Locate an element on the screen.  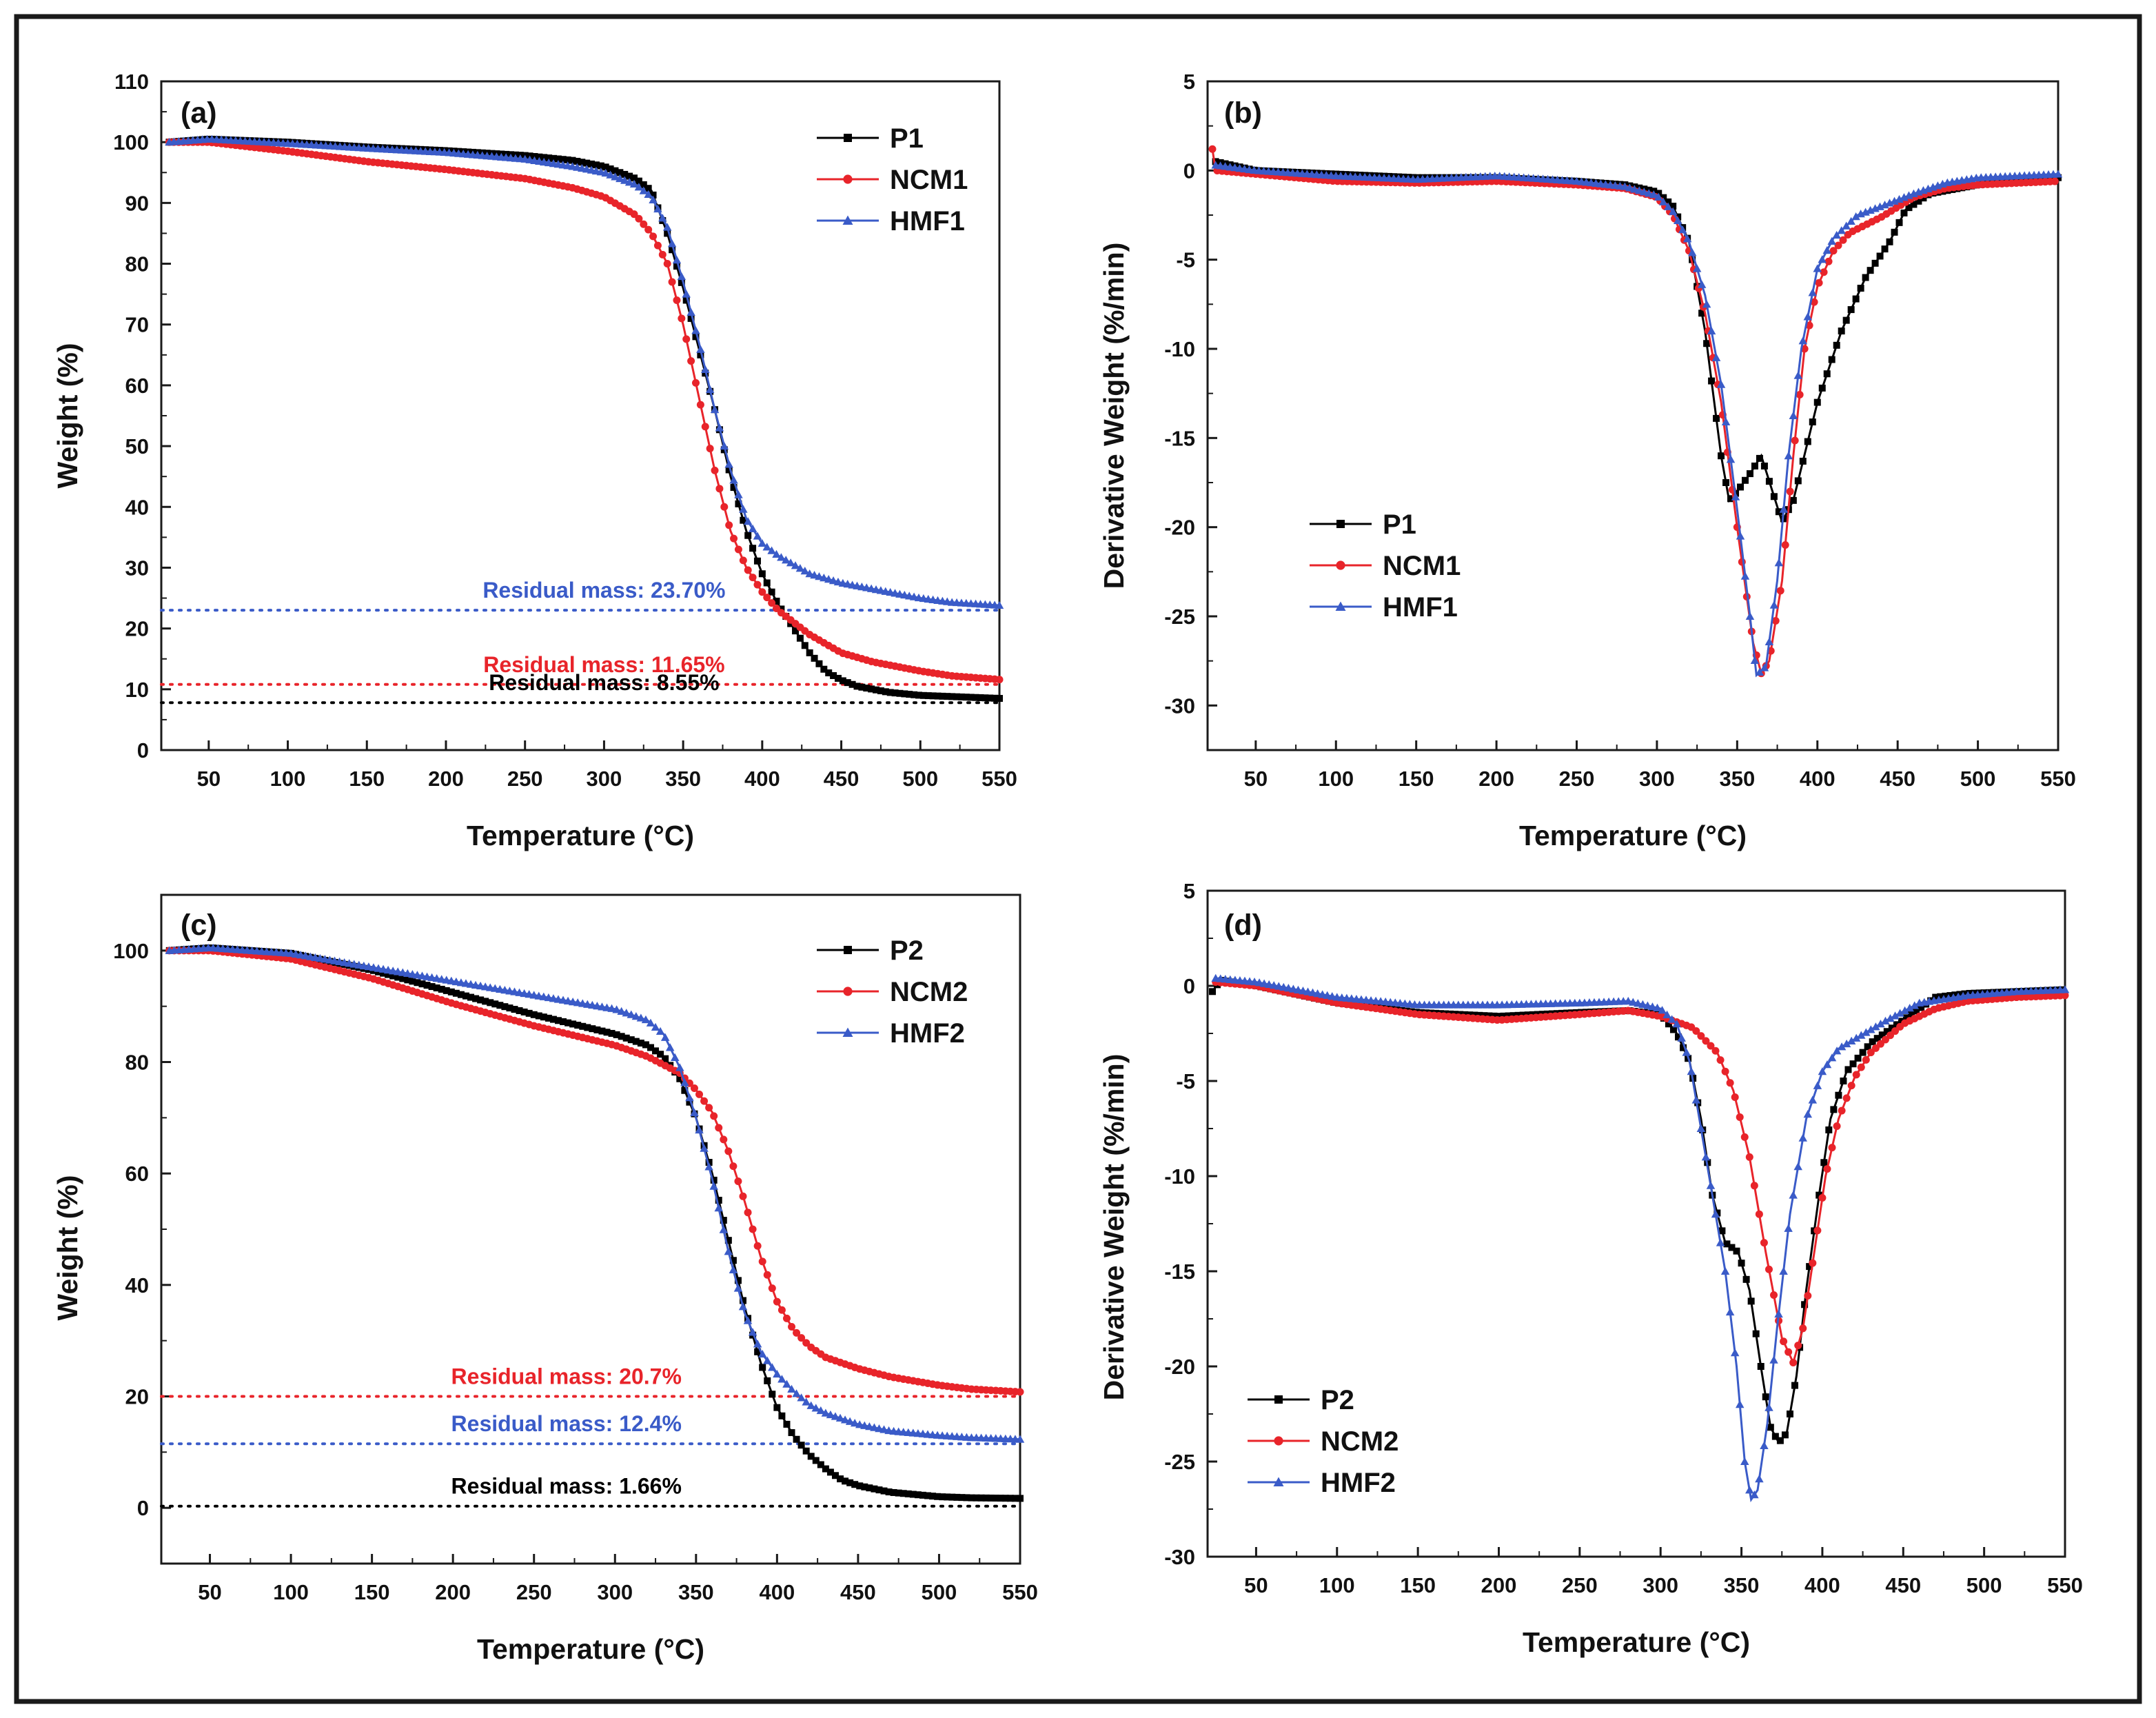
y-tick-label: -20 is located at coordinates (1179, 1367).